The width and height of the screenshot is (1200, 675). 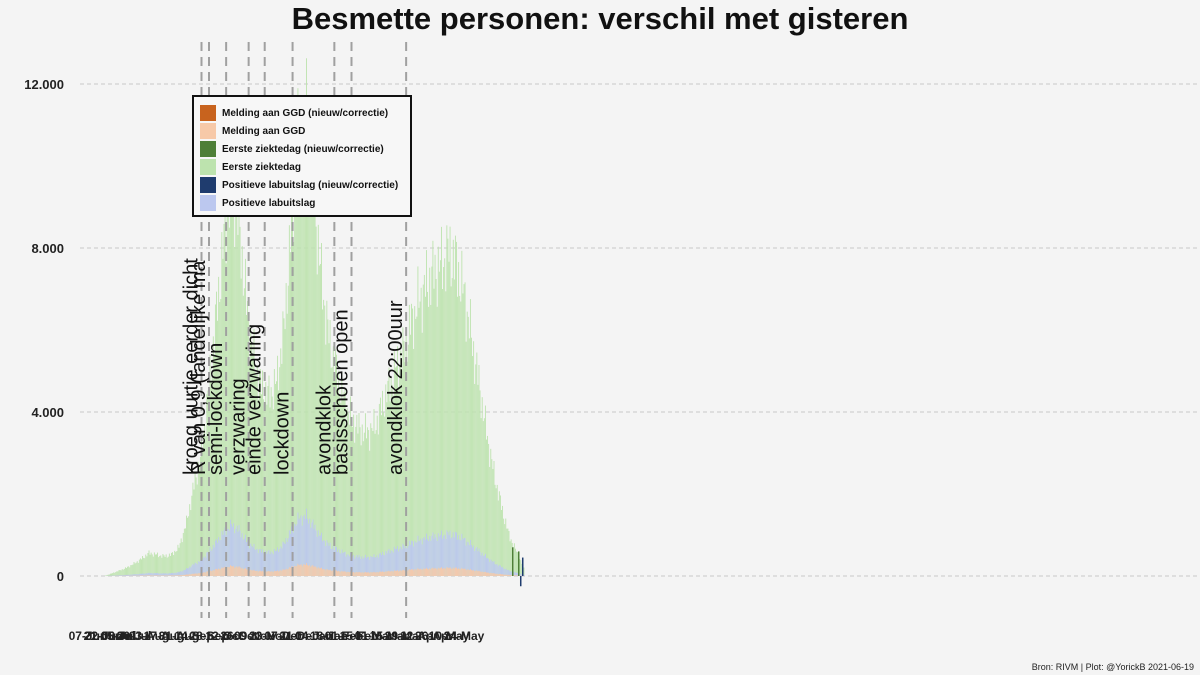 I want to click on x-tick-label: 31-Aug, so click(x=179, y=636).